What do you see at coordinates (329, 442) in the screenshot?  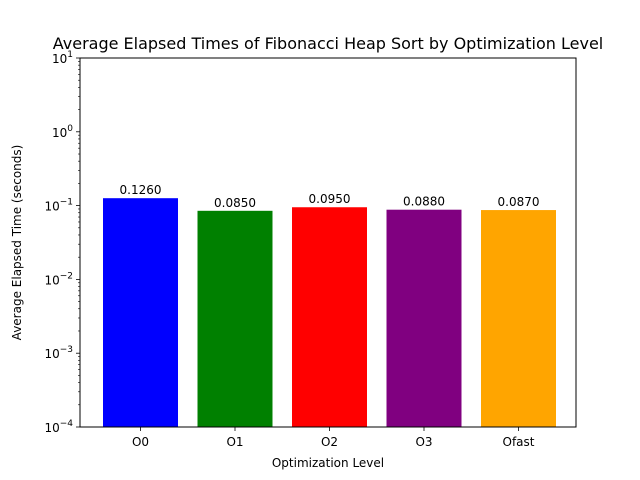 I see `x-tick-label: O2` at bounding box center [329, 442].